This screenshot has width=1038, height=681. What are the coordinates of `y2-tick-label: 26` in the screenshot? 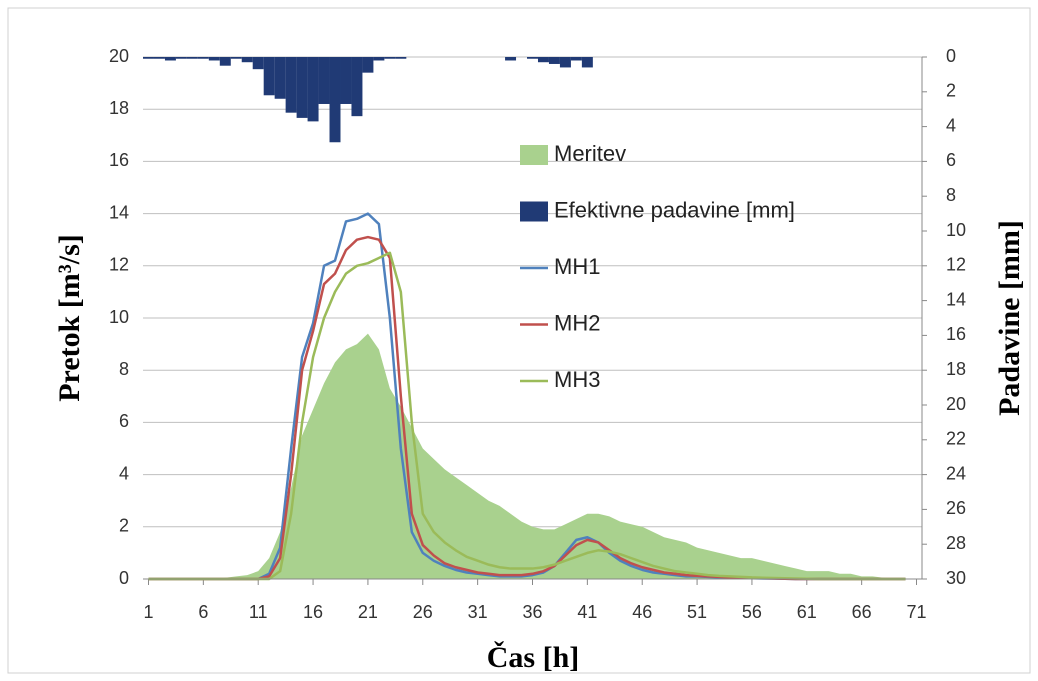 It's located at (956, 508).